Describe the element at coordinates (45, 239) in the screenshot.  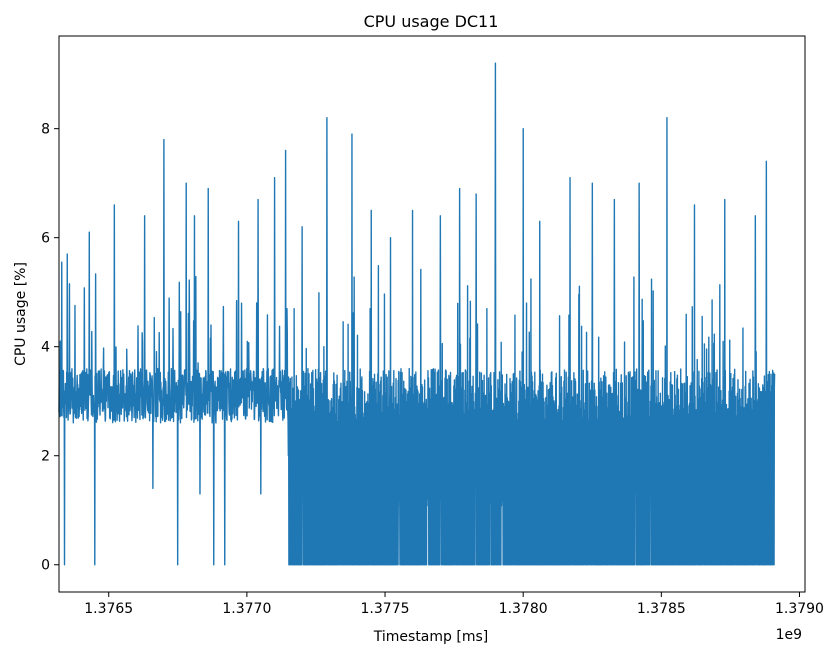
I see `y-tick-label: 6` at that location.